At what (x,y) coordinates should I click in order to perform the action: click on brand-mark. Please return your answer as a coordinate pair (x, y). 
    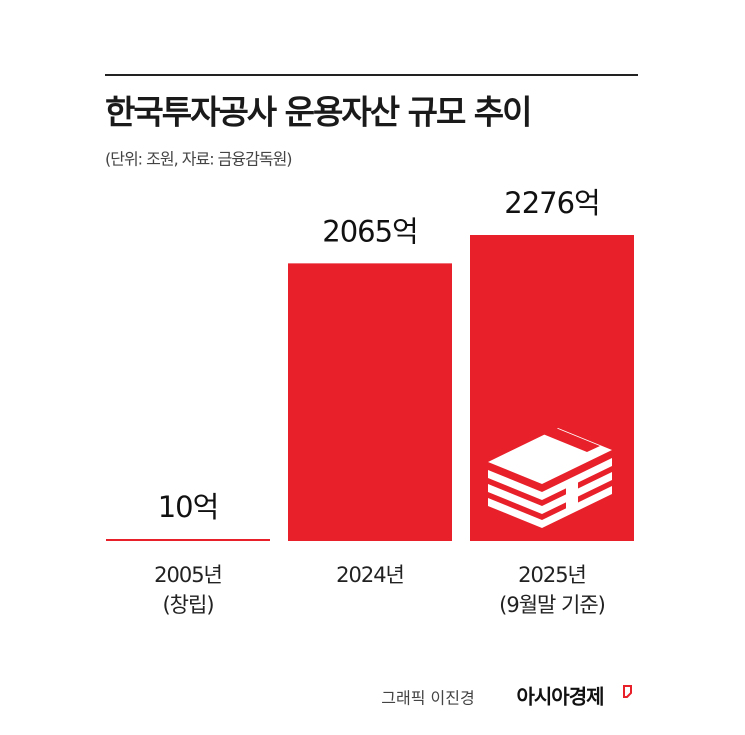
    Looking at the image, I should click on (627, 691).